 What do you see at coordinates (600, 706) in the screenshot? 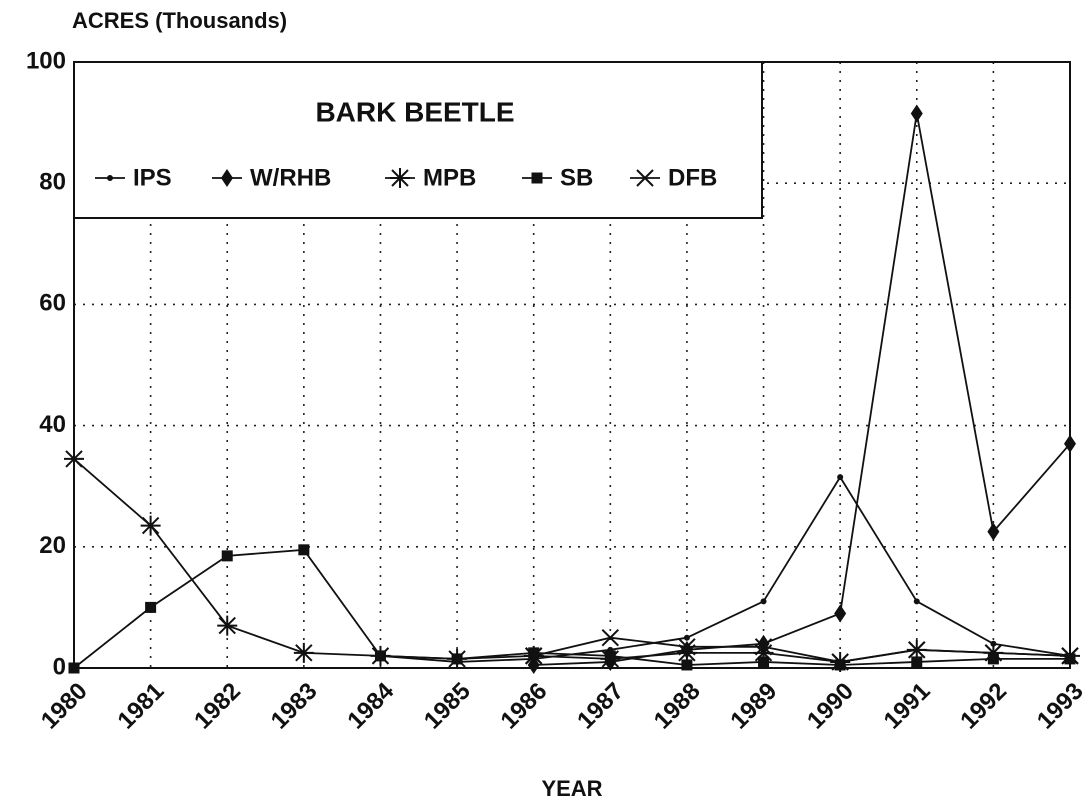
I see `x-tick-label: 1987` at bounding box center [600, 706].